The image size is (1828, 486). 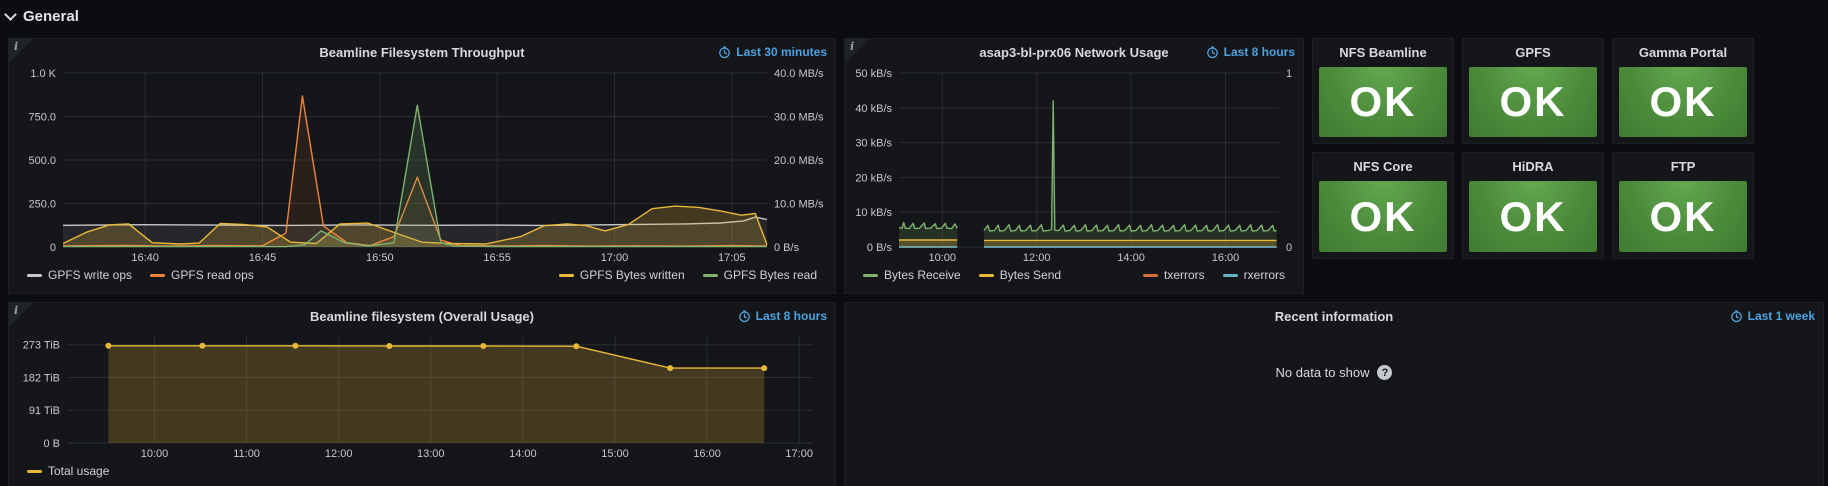 I want to click on x-axis-tick: 16:00, so click(x=707, y=454).